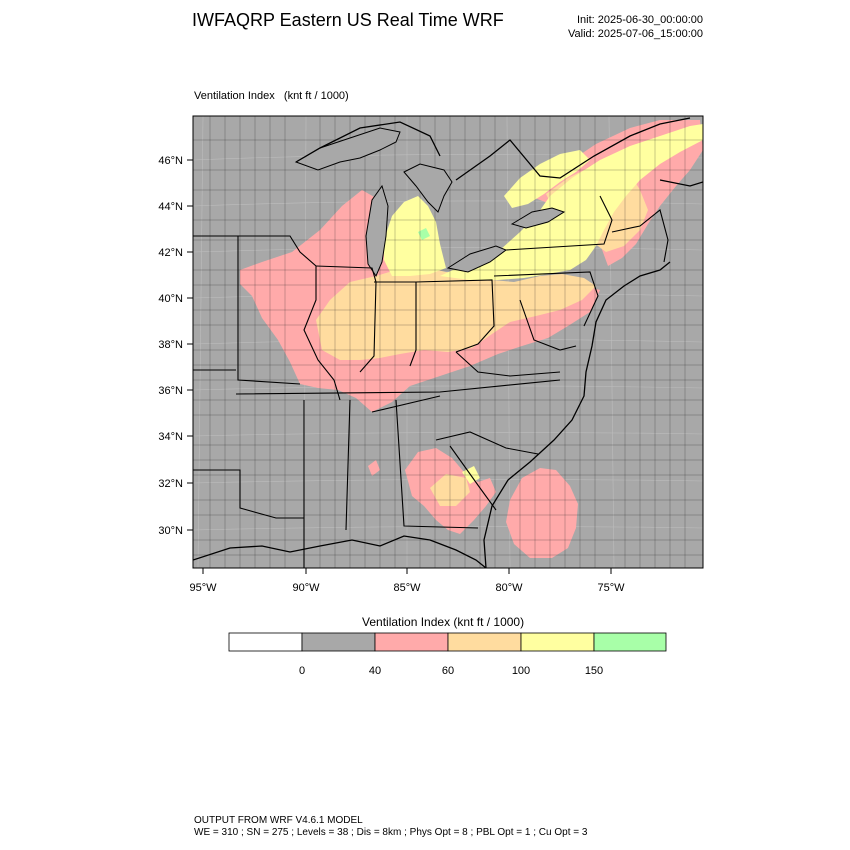 This screenshot has width=850, height=850. What do you see at coordinates (170, 299) in the screenshot?
I see `lat-label: 40°N` at bounding box center [170, 299].